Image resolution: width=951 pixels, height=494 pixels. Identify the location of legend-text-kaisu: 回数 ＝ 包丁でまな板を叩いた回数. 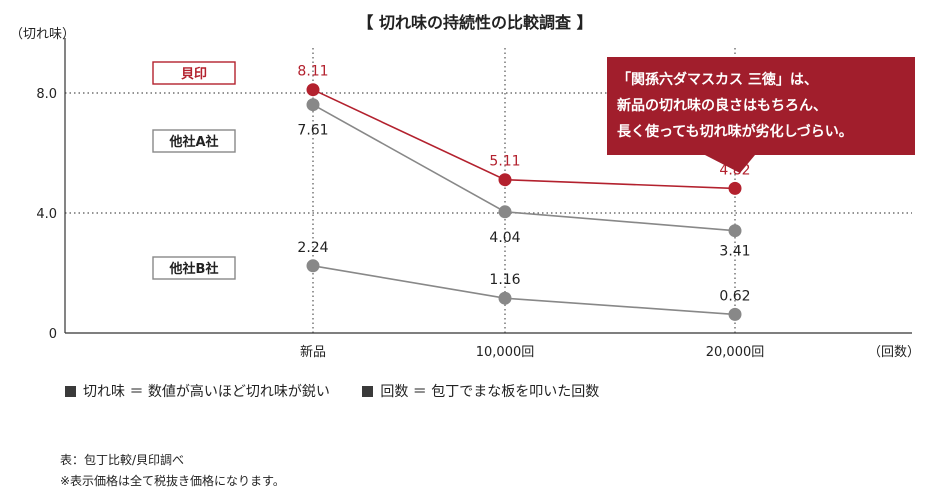
(490, 392).